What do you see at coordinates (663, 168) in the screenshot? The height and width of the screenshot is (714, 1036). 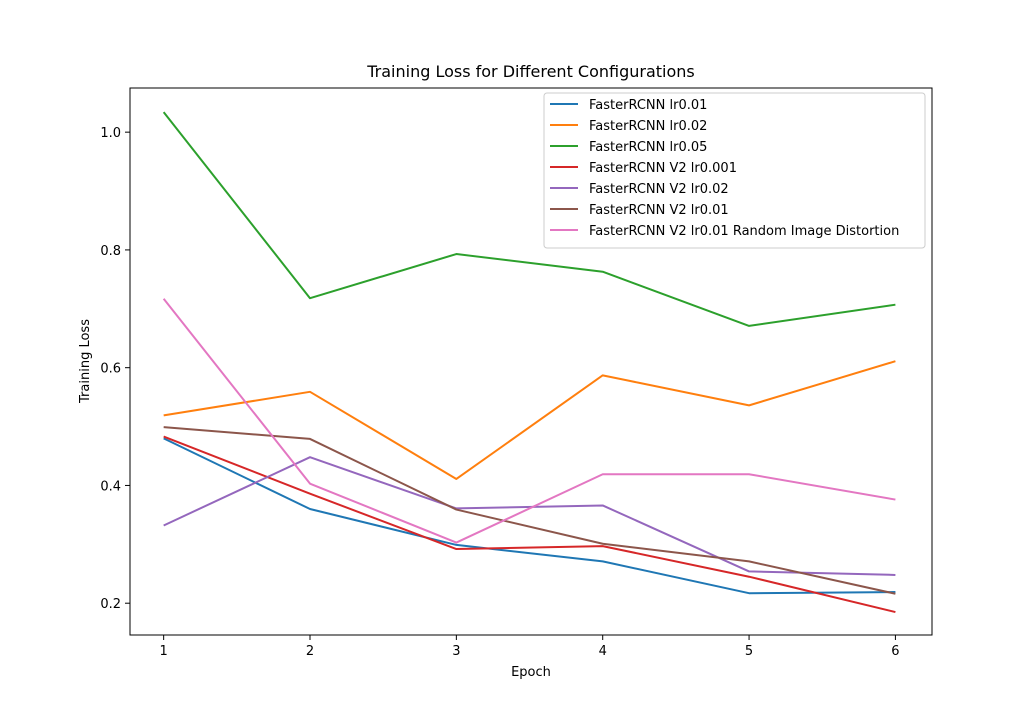 I see `legend-label-4: FasterRCNN V2 lr0.001` at bounding box center [663, 168].